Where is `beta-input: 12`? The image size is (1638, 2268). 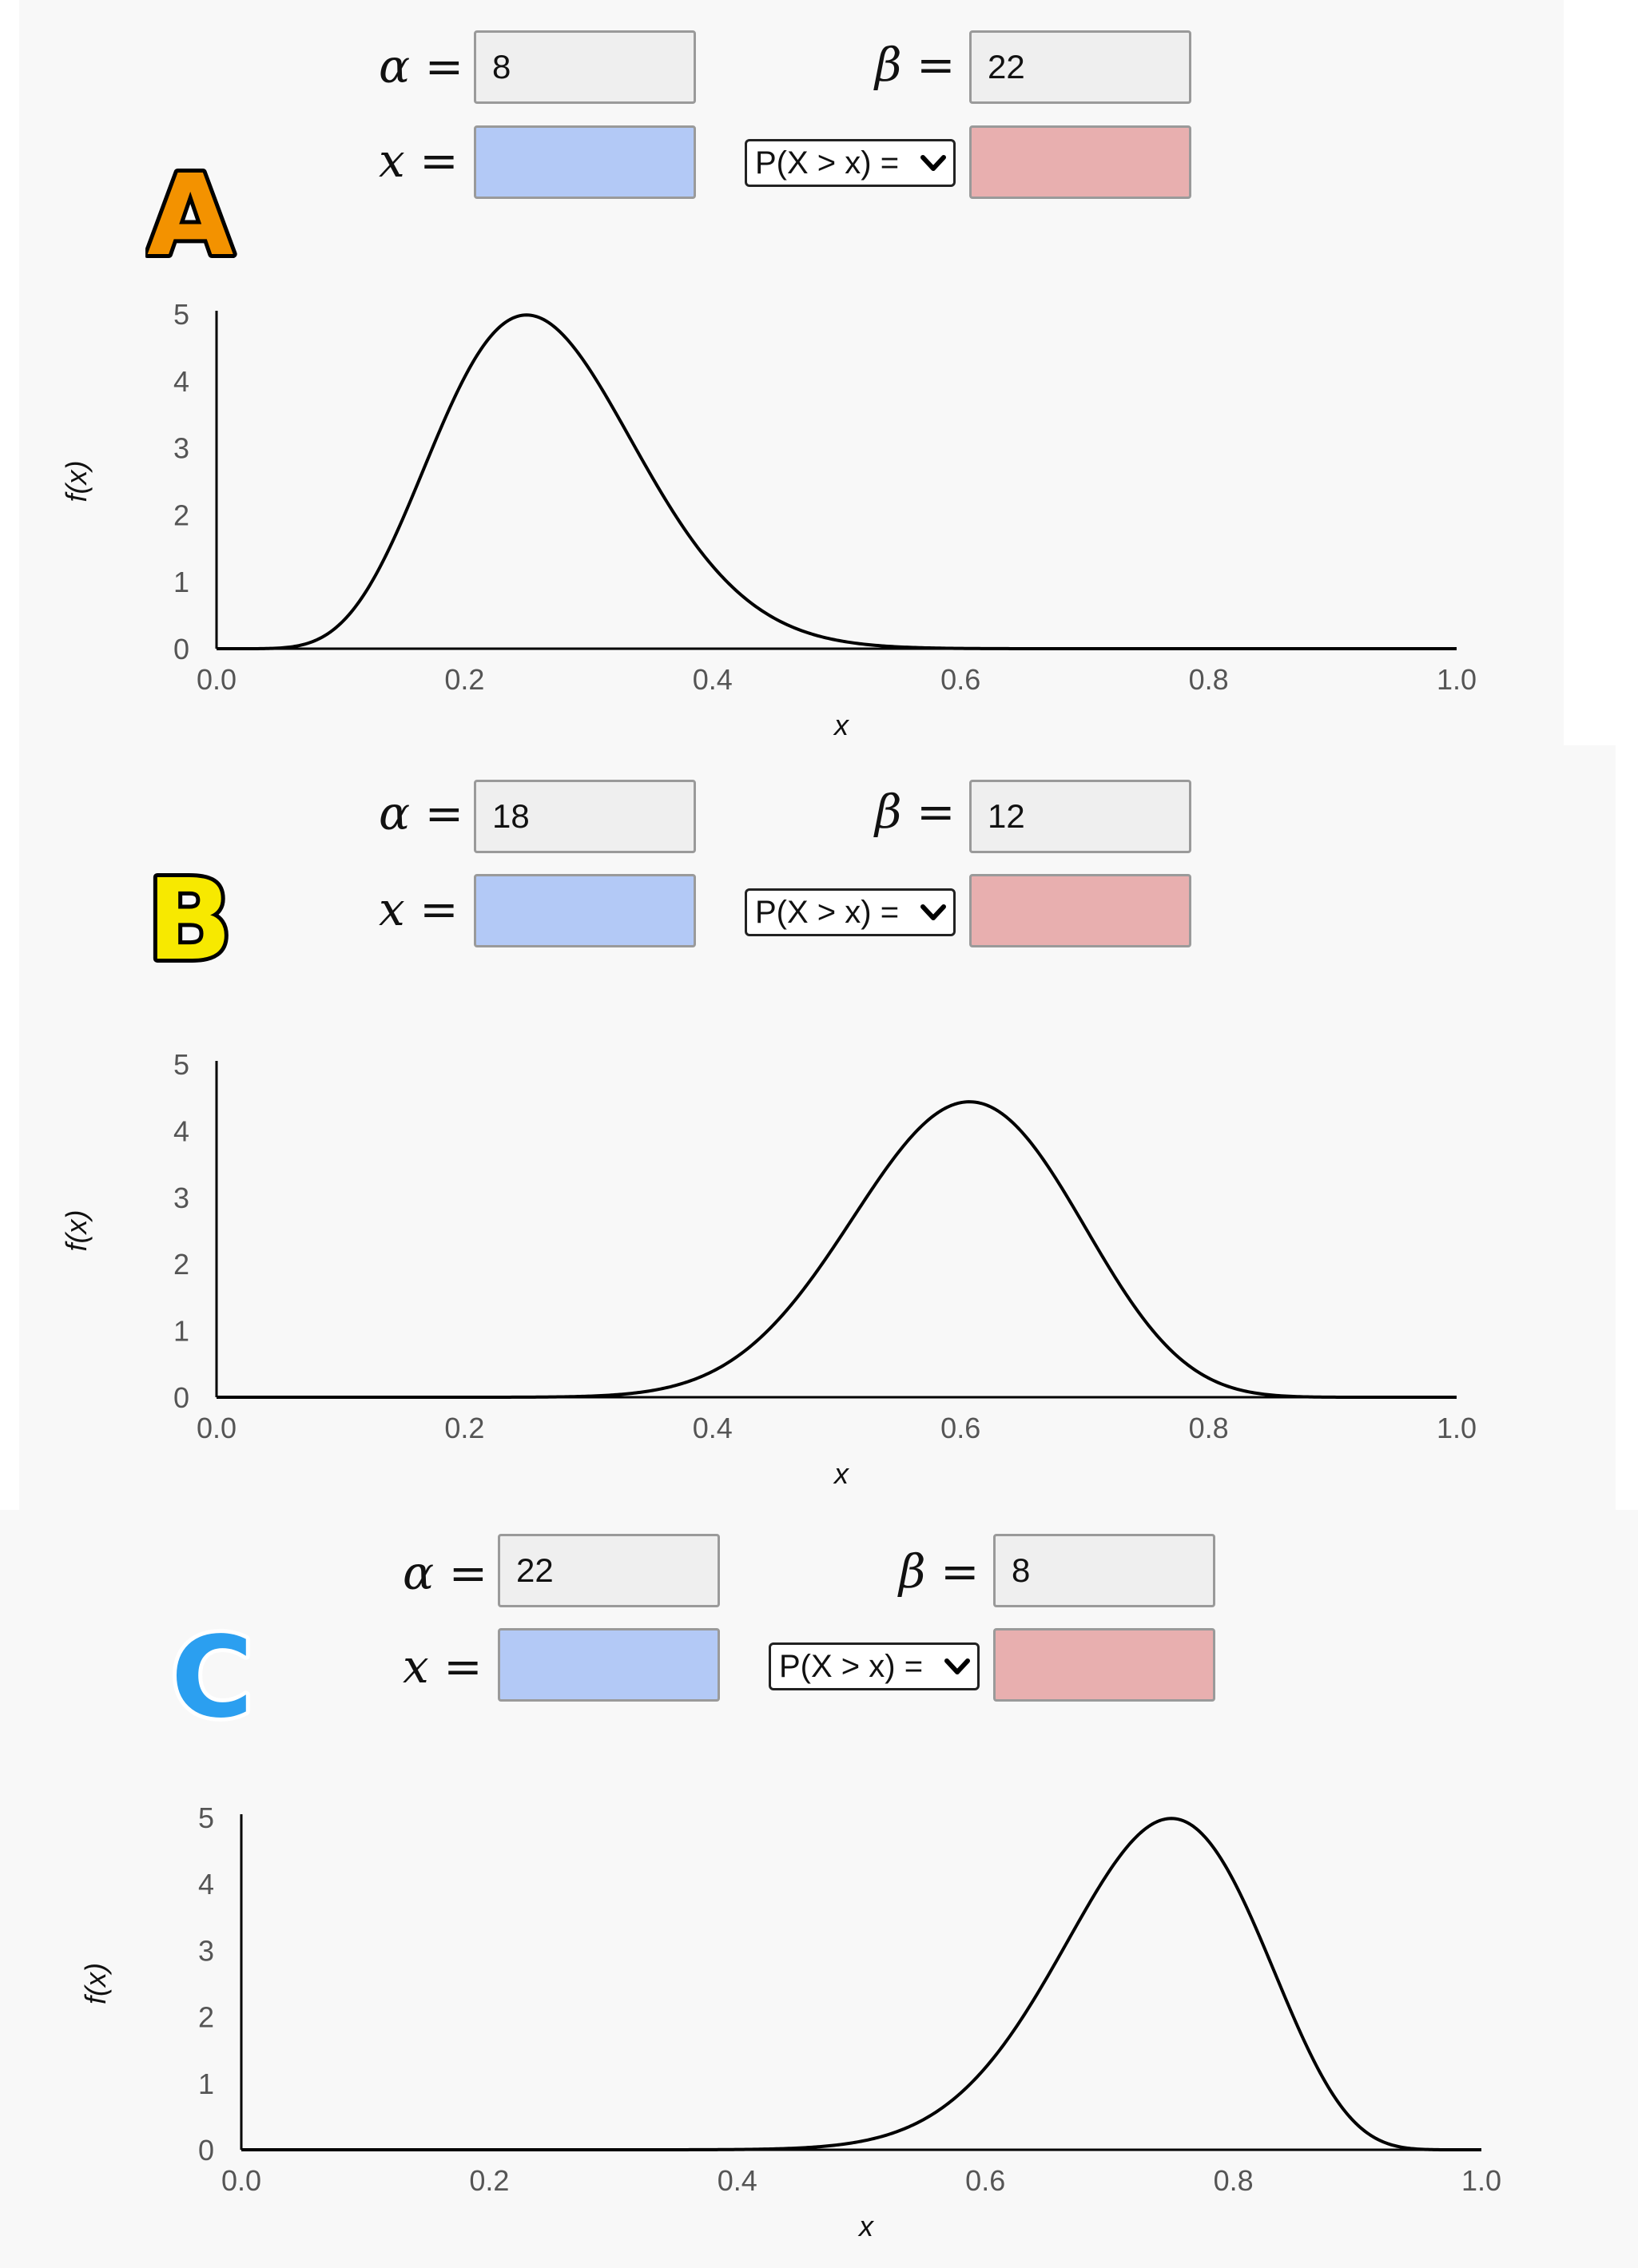 beta-input: 12 is located at coordinates (1080, 816).